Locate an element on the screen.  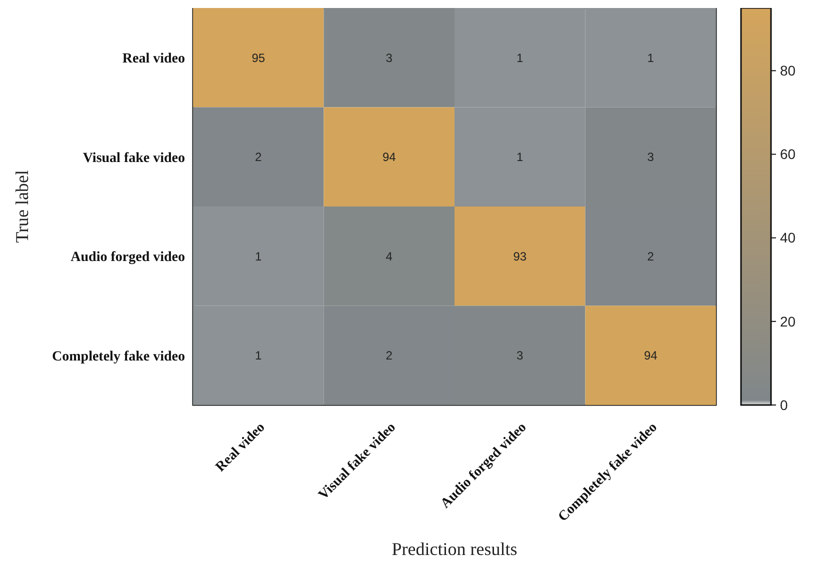
y-tick-label: Visual fake video is located at coordinates (133, 158).